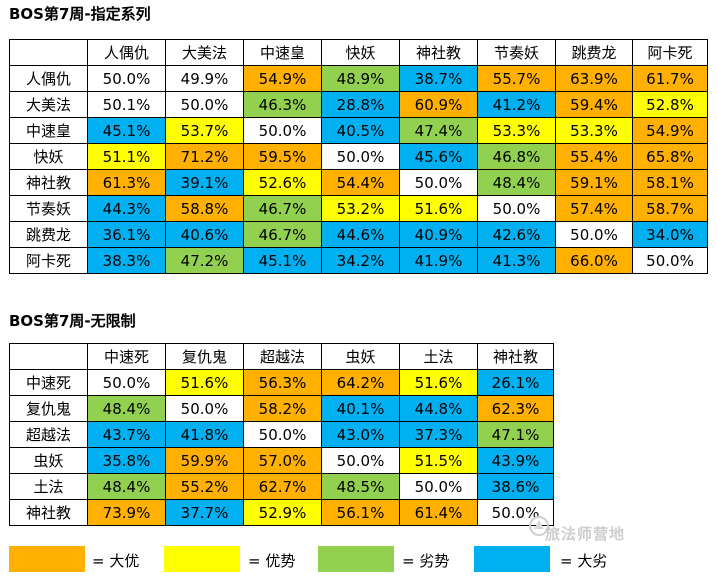 The width and height of the screenshot is (717, 577). What do you see at coordinates (282, 356) in the screenshot?
I see `column-header: 超越法` at bounding box center [282, 356].